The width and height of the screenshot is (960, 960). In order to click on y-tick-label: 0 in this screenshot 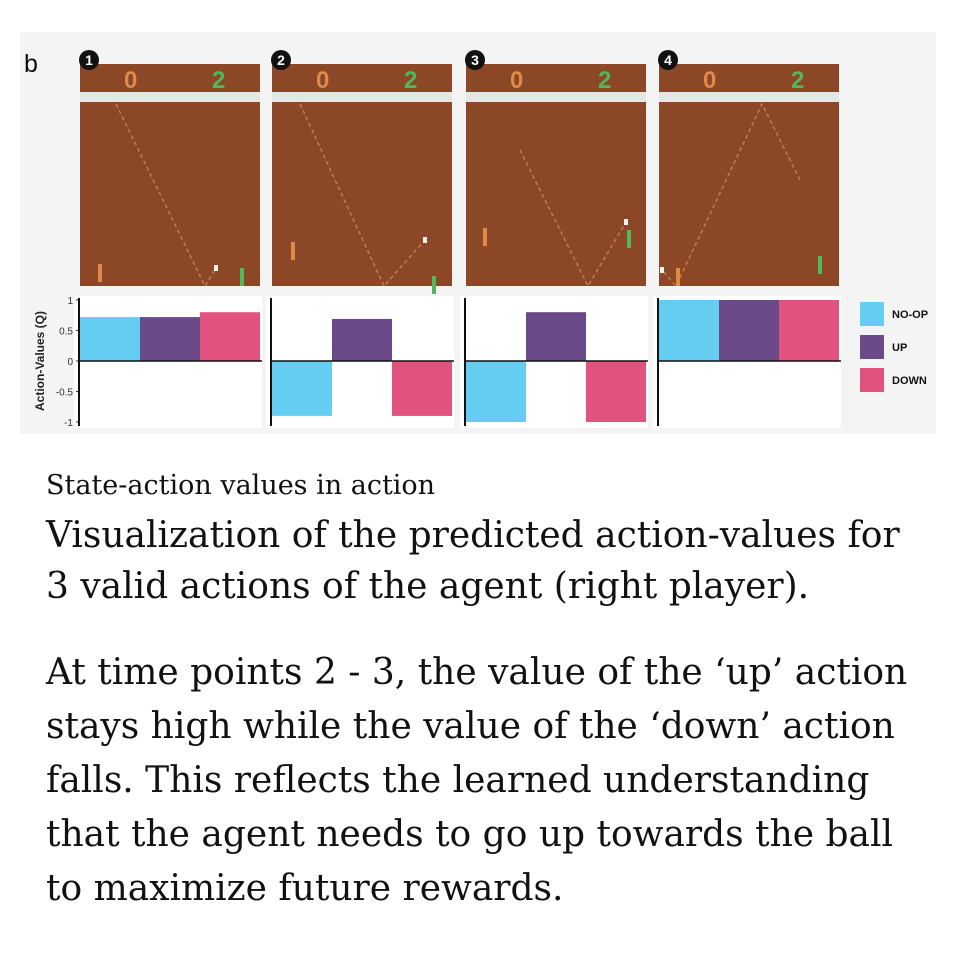, I will do `click(70, 362)`.